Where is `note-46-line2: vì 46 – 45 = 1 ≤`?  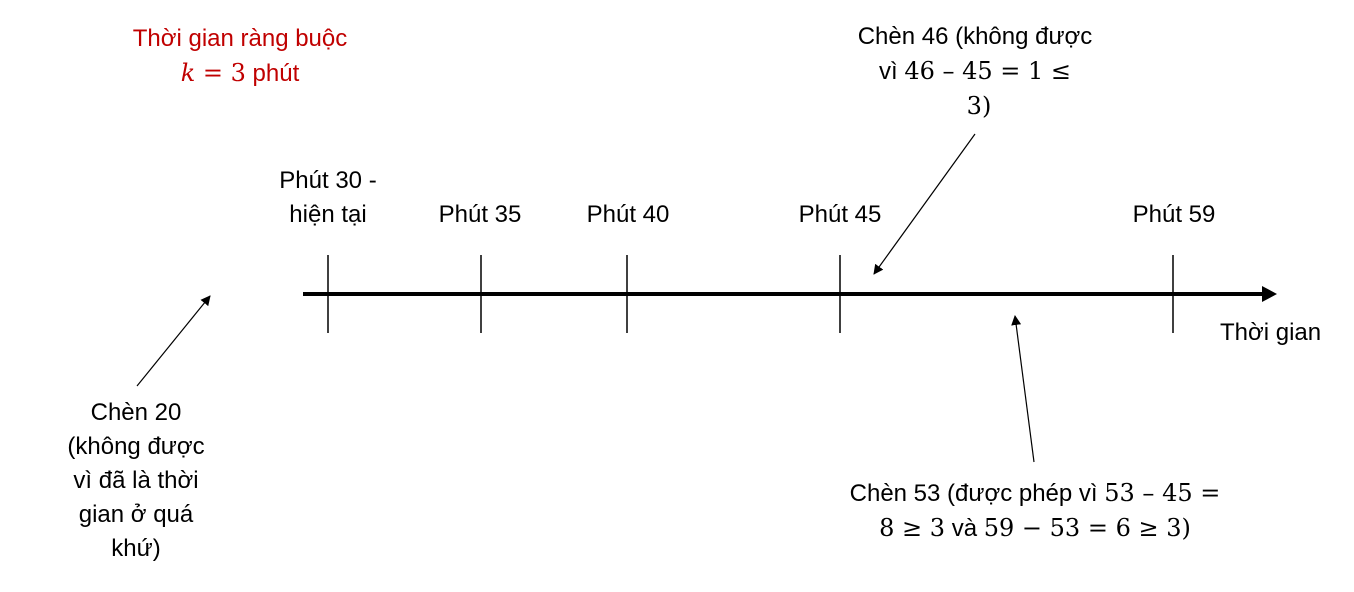
note-46-line2: vì 46 – 45 = 1 ≤ is located at coordinates (975, 71).